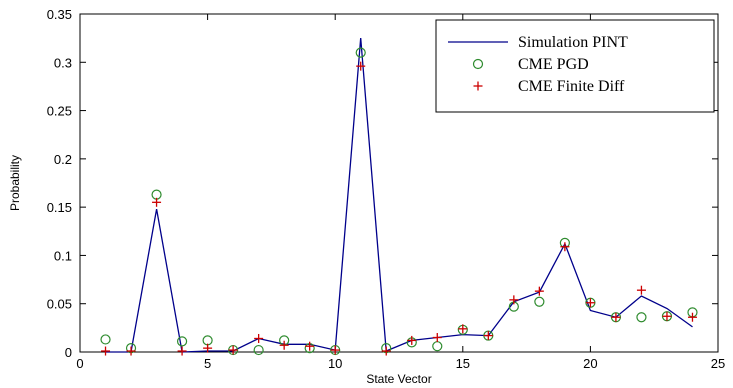 The height and width of the screenshot is (388, 733). Describe the element at coordinates (335, 363) in the screenshot. I see `x-tick-label: 10` at that location.